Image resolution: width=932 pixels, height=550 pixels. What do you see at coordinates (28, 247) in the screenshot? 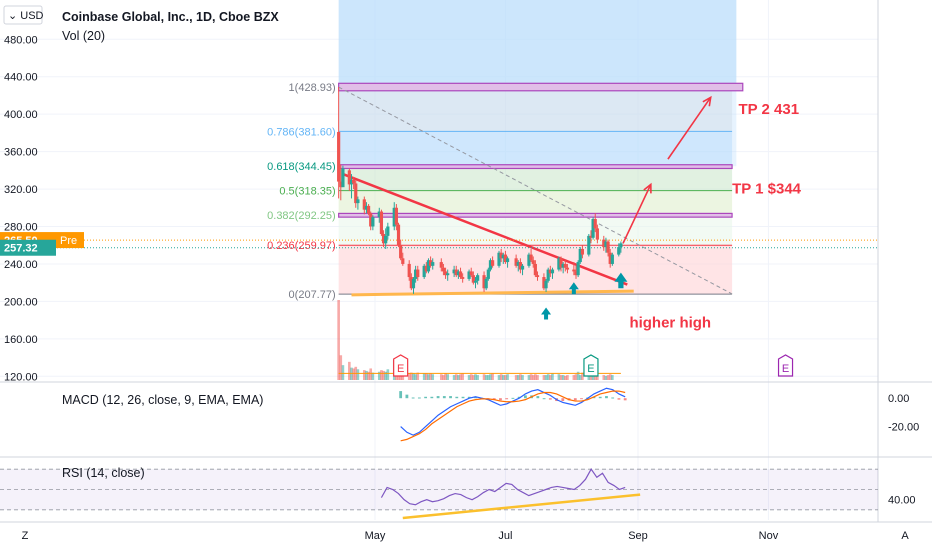
I see `last-price-badge` at bounding box center [28, 247].